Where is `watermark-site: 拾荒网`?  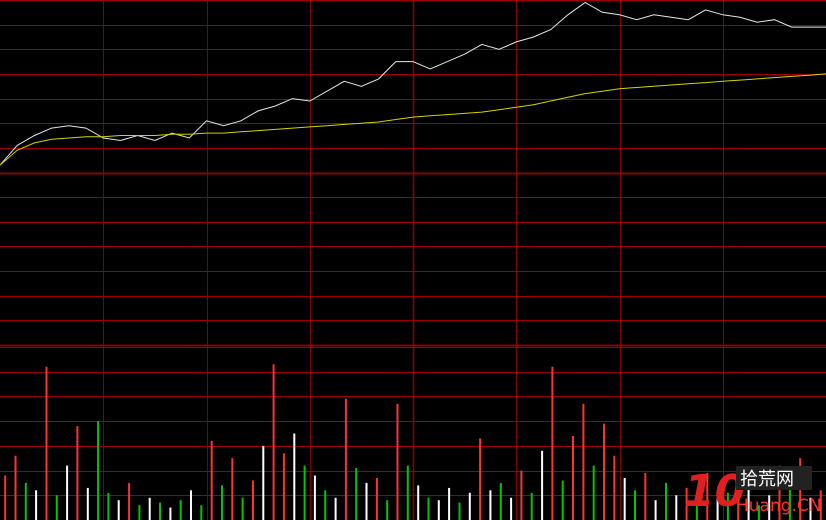 watermark-site: 拾荒网 is located at coordinates (767, 479).